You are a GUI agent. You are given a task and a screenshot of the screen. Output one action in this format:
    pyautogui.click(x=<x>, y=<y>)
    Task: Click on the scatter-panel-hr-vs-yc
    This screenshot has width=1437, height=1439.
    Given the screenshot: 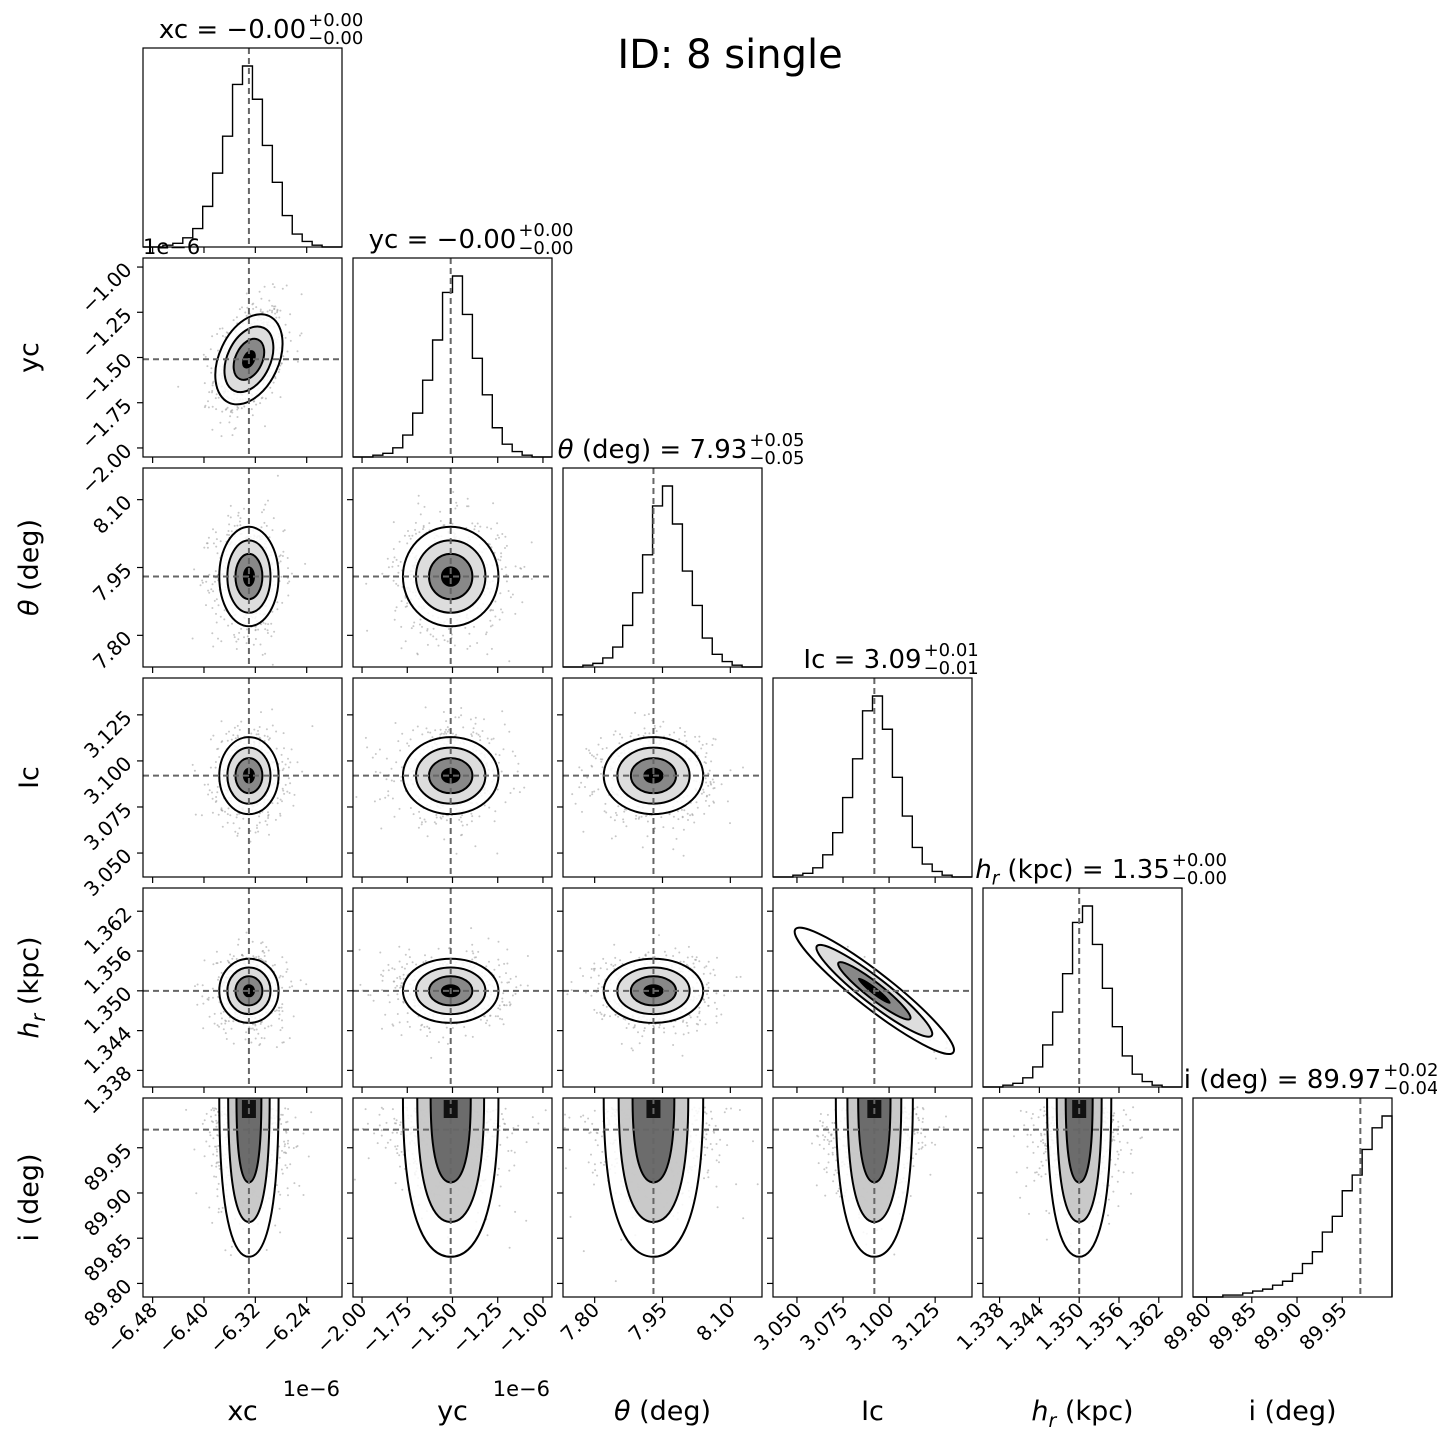 What is the action you would take?
    pyautogui.click(x=450, y=990)
    